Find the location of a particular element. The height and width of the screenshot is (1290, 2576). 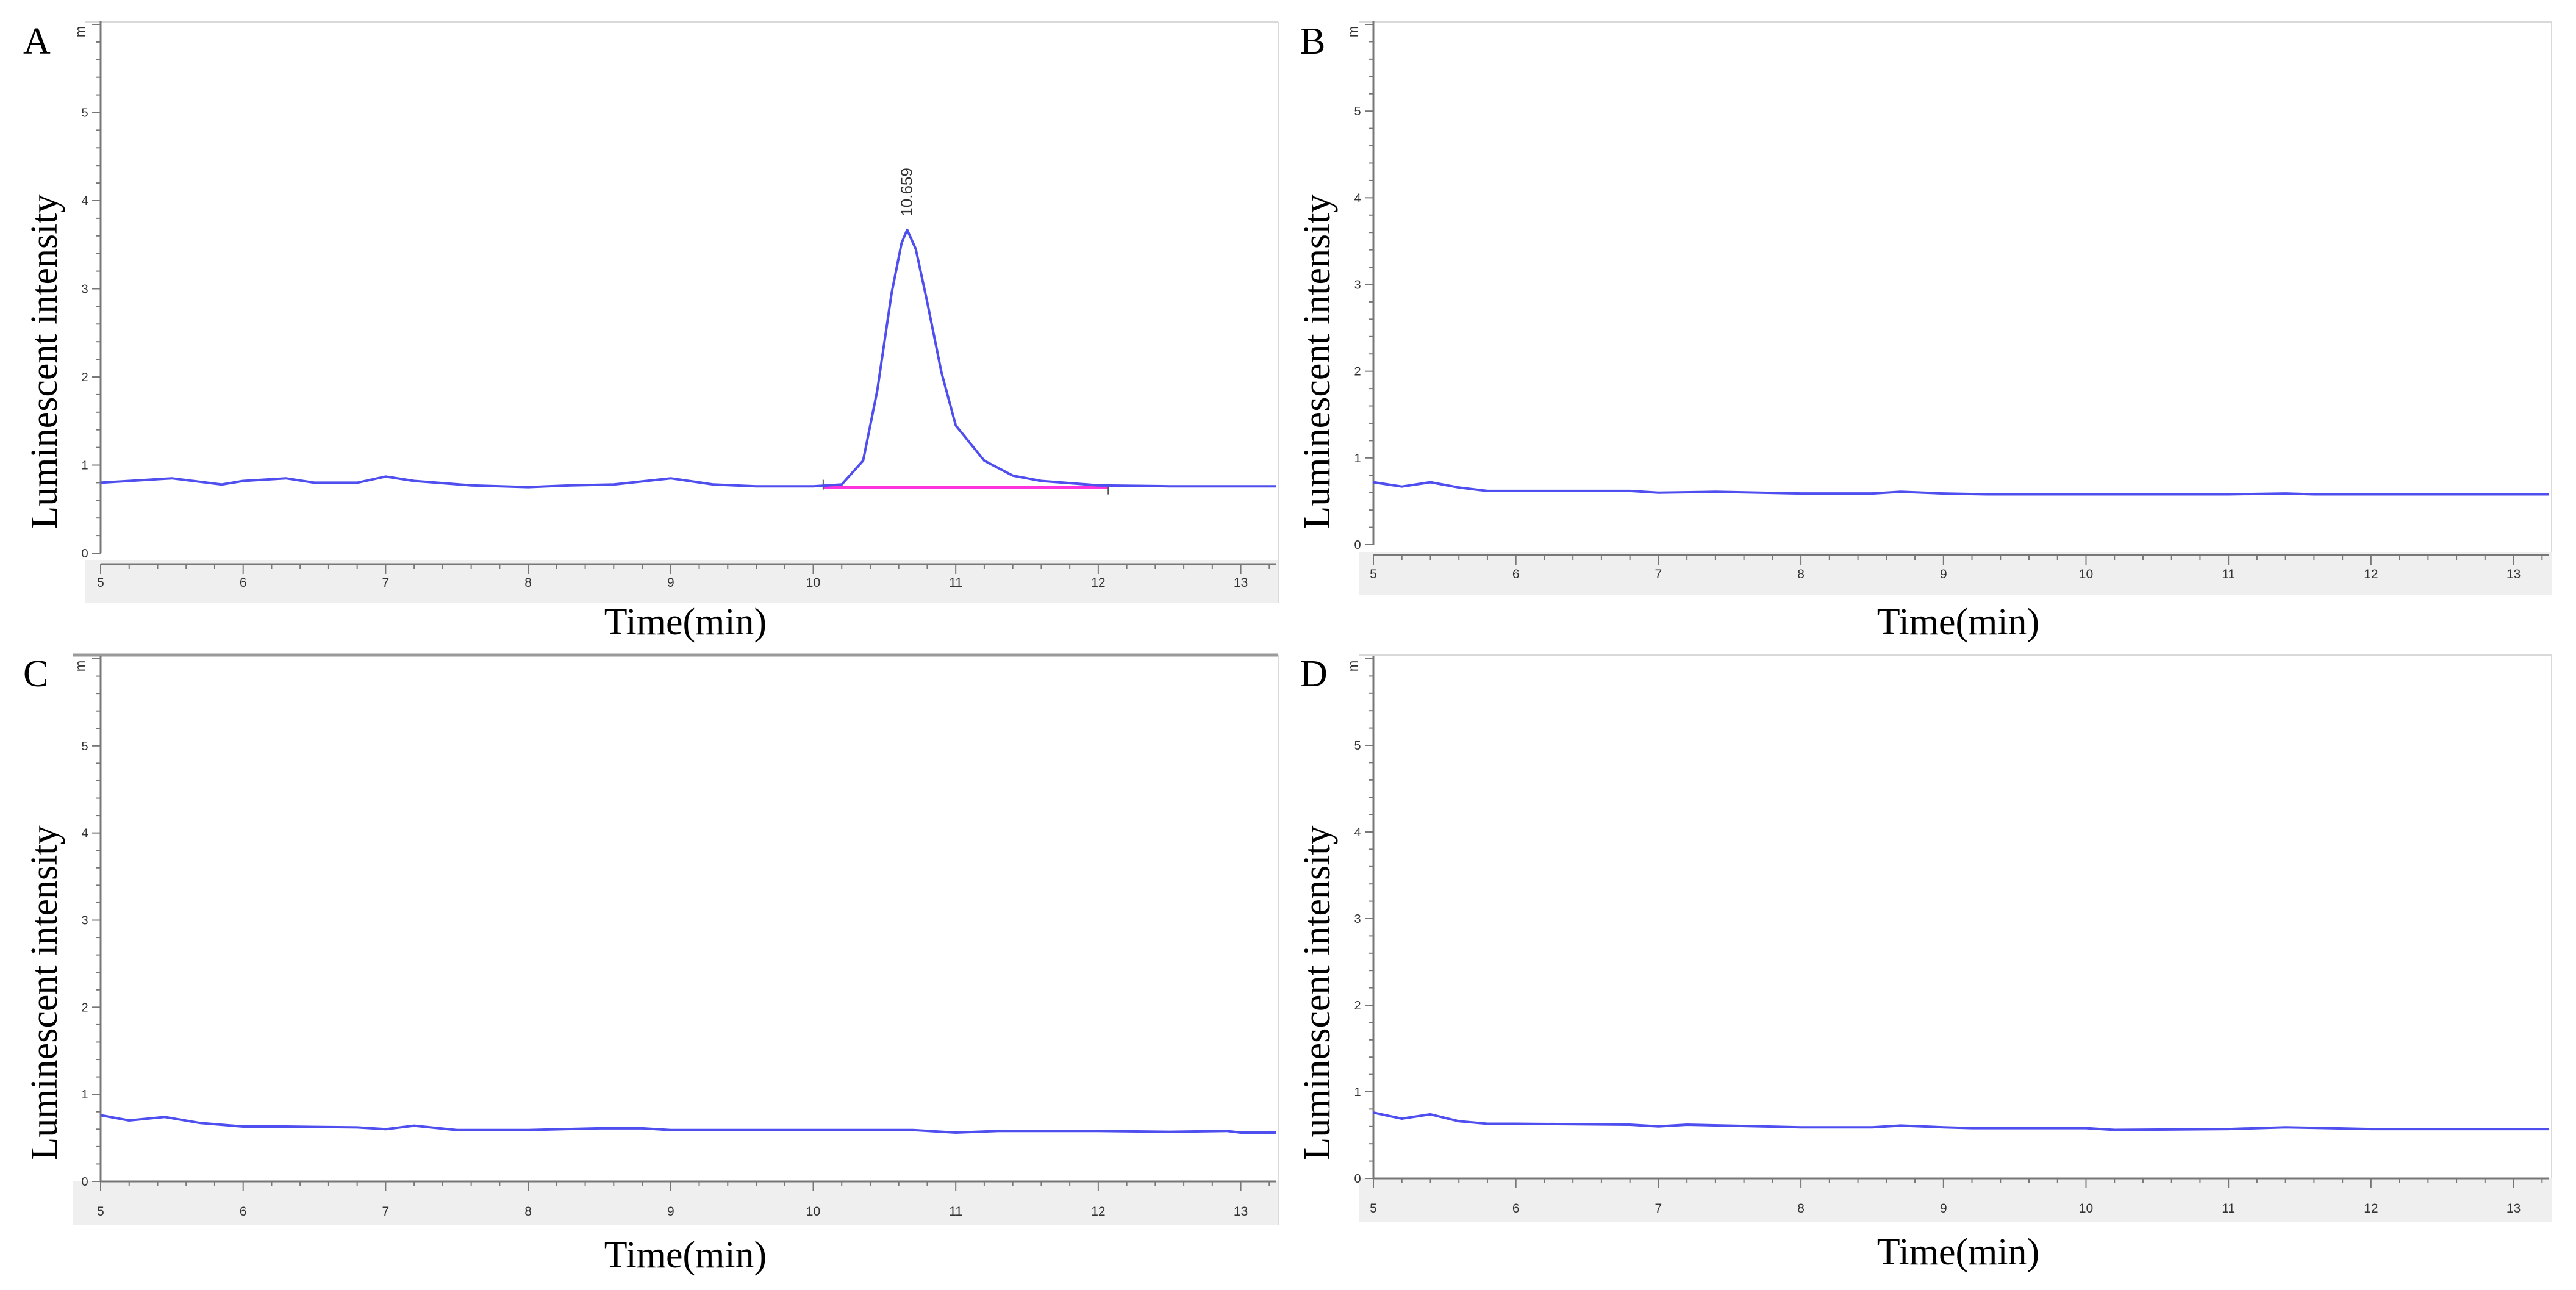

peak-label: 10.659 is located at coordinates (906, 193).